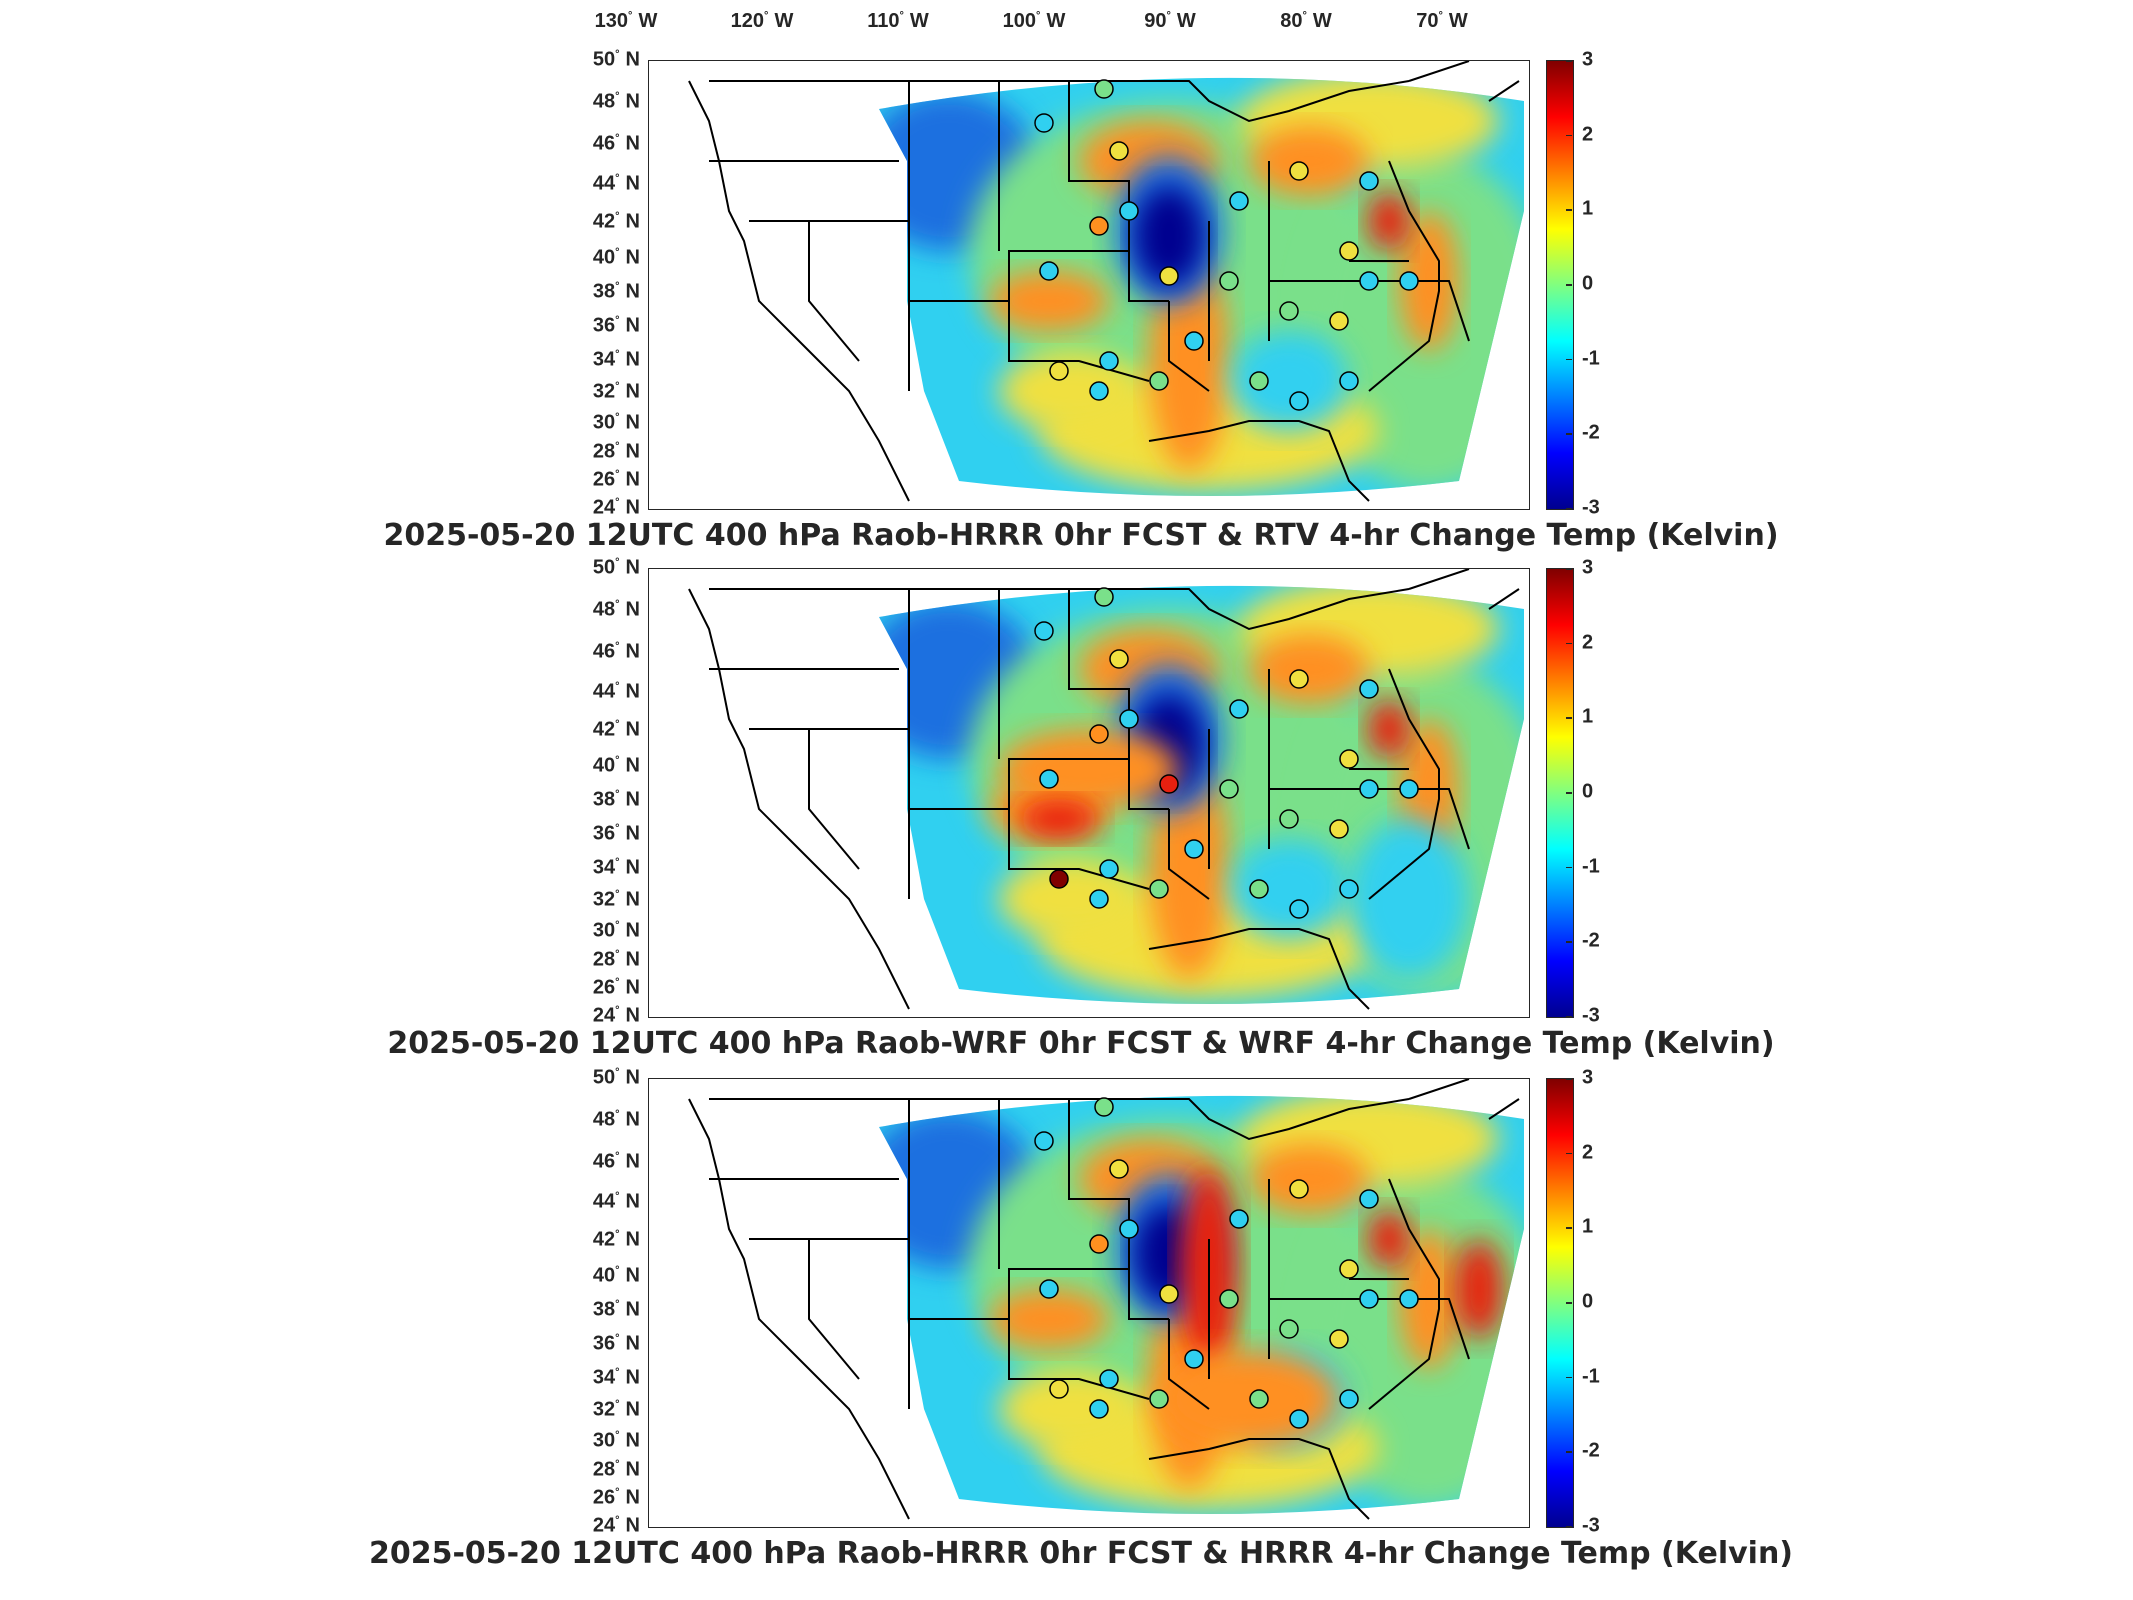  I want to click on latitude-label: 30° N, so click(616, 930).